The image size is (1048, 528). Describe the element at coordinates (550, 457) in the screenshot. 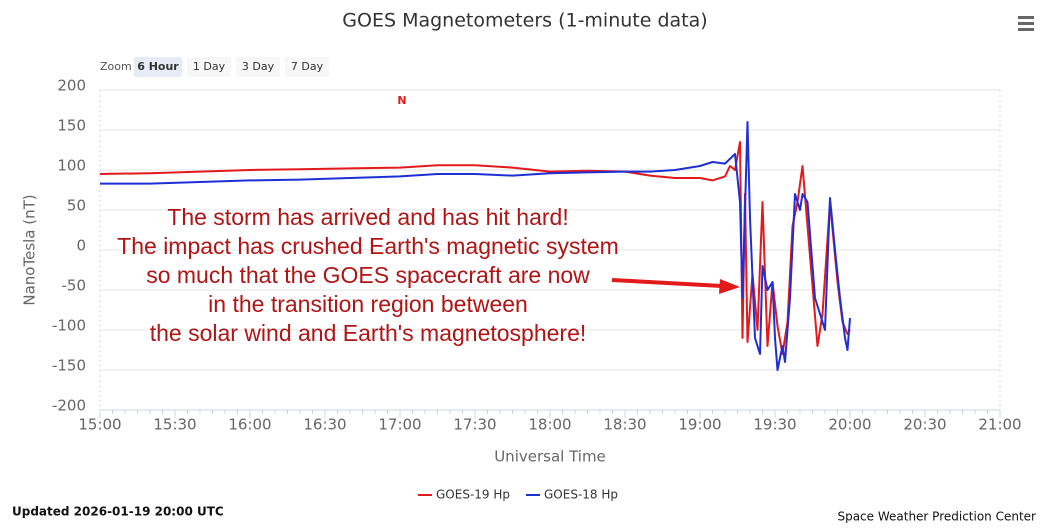

I see `x-axis-label: Universal Time` at that location.